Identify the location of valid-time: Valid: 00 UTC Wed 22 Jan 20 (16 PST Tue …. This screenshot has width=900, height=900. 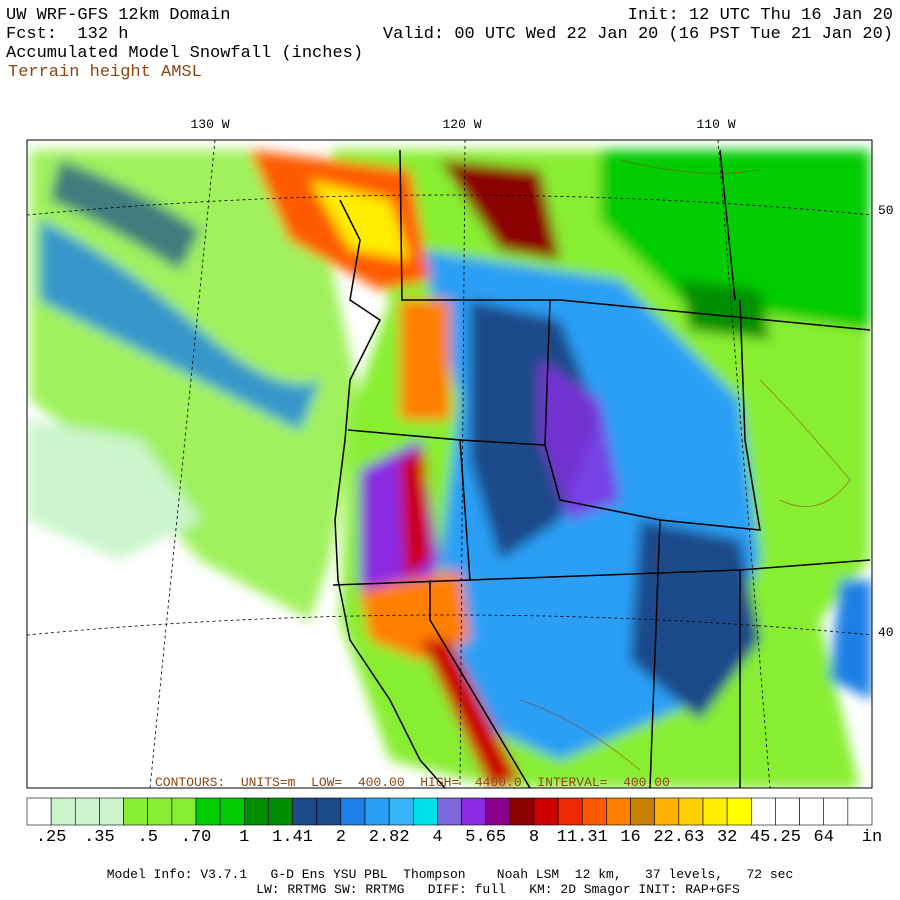
(638, 34).